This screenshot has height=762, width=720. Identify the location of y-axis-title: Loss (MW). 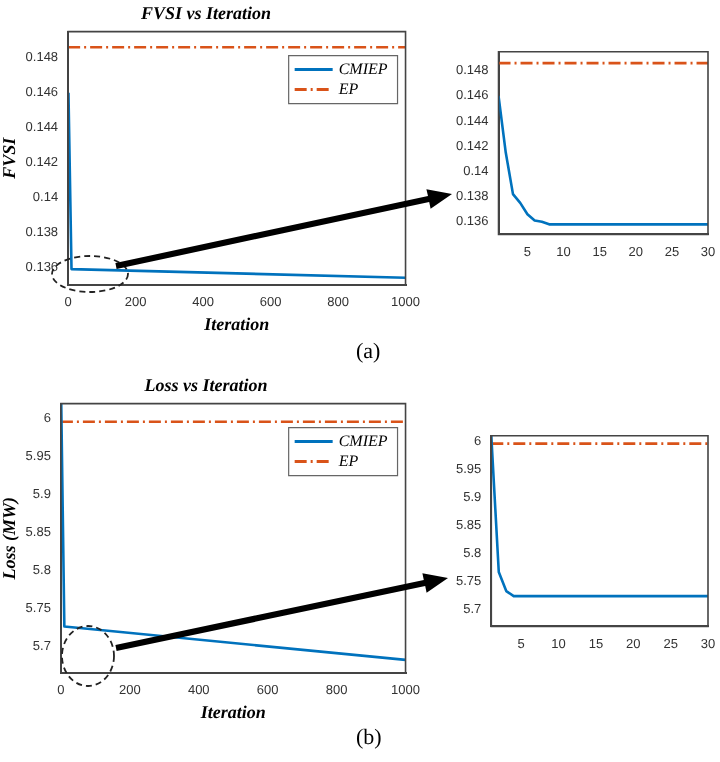
(10, 539).